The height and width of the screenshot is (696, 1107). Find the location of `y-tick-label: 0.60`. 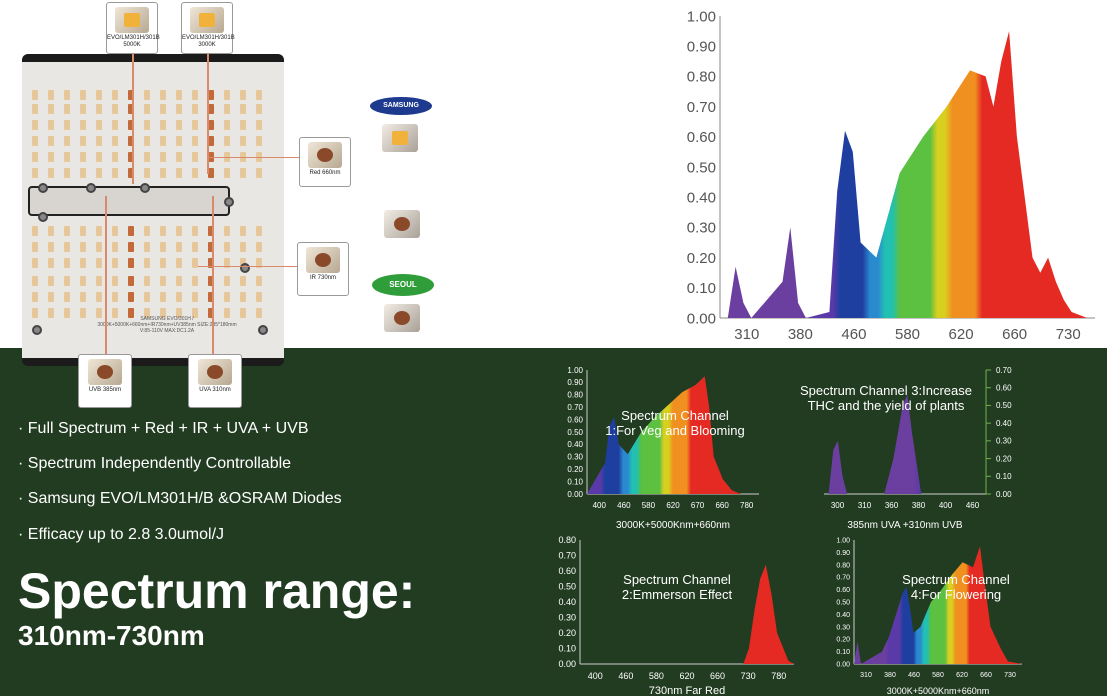

y-tick-label: 0.60 is located at coordinates (701, 137).